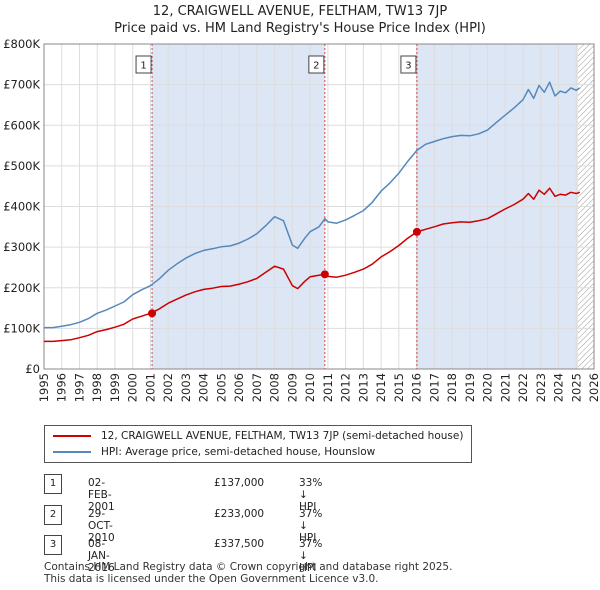 This screenshot has width=600, height=590. Describe the element at coordinates (275, 387) in the screenshot. I see `x-tick-label: 2008` at that location.